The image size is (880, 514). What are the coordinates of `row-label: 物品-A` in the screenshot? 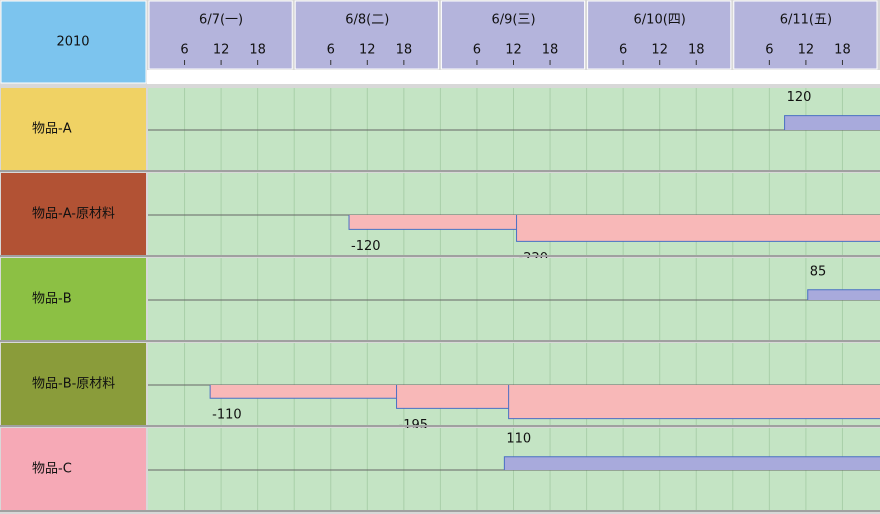 It's located at (52, 129).